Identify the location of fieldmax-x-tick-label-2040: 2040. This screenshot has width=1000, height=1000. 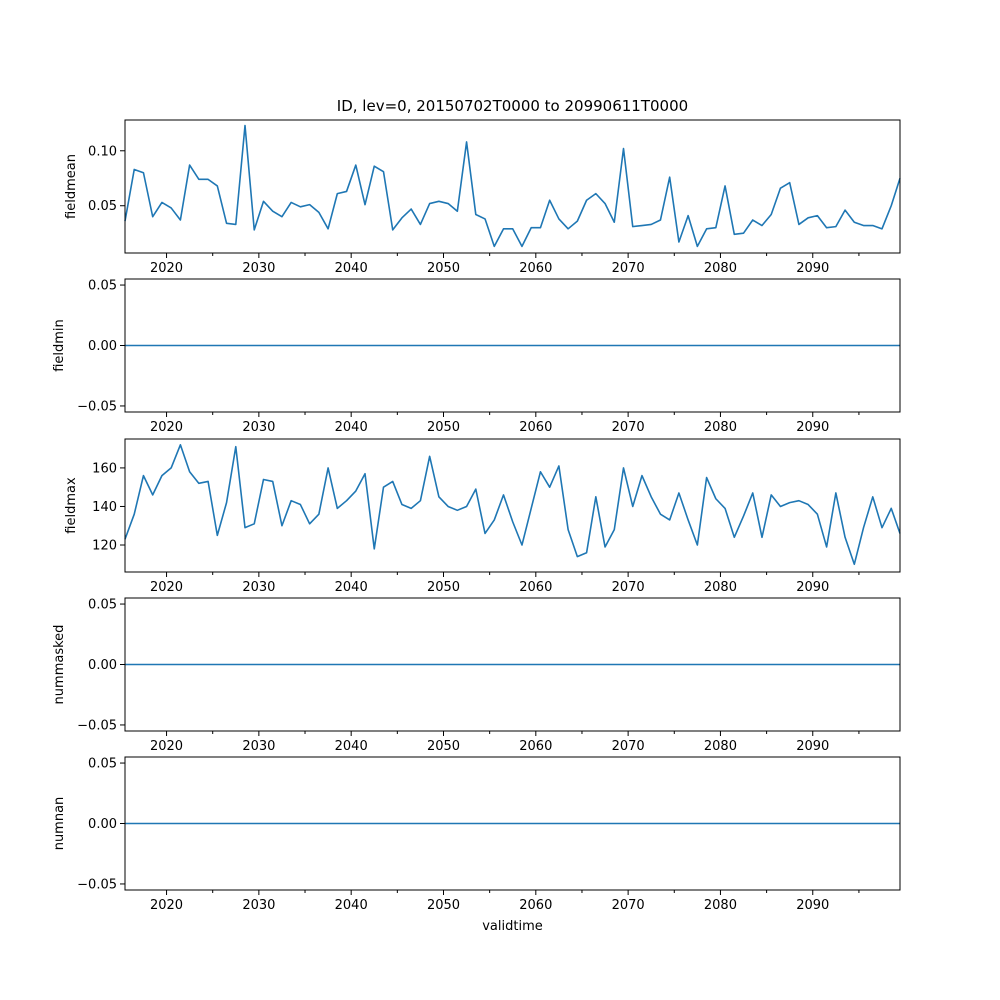
(351, 587).